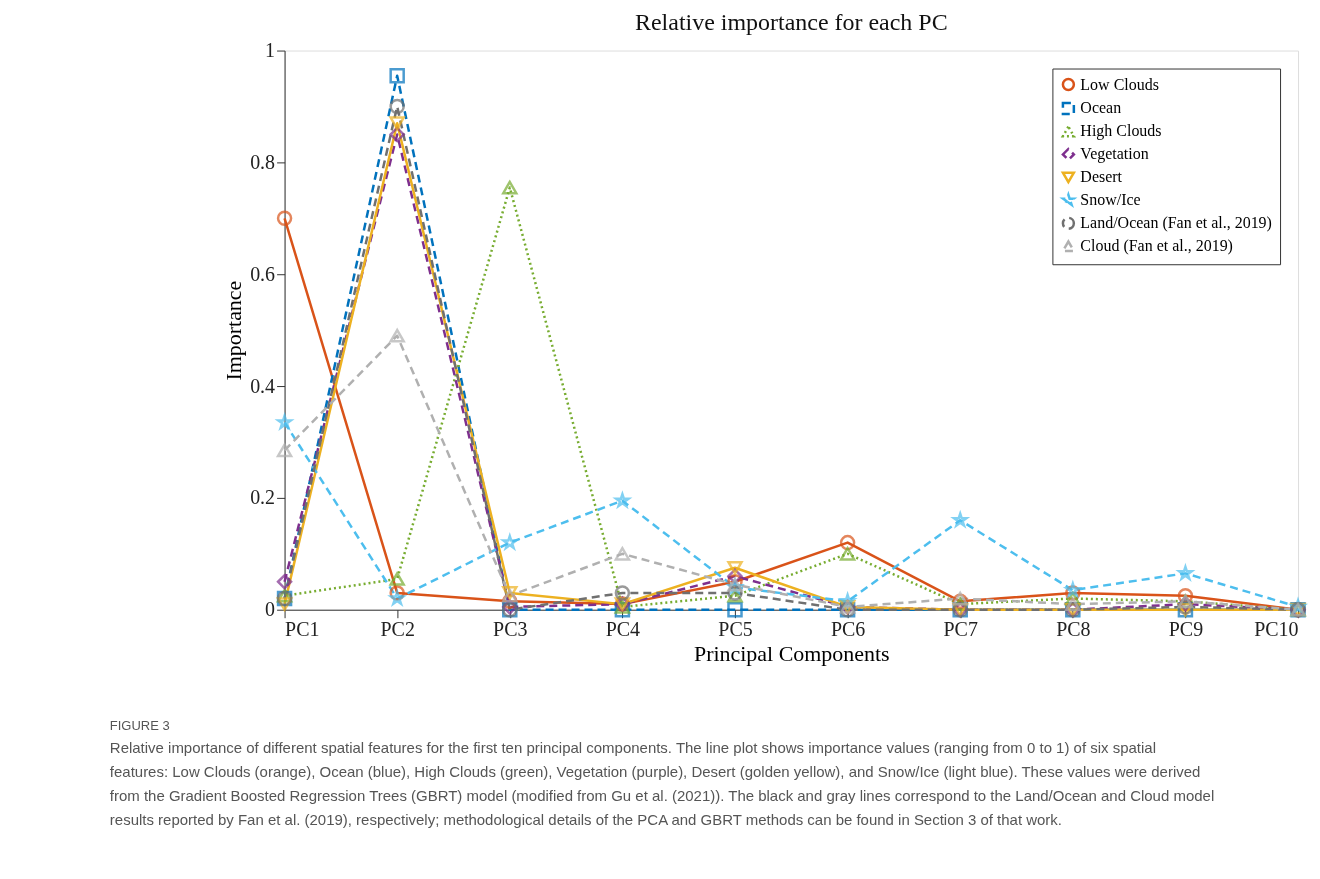  What do you see at coordinates (302, 629) in the screenshot?
I see `x-tick-label: PC1` at bounding box center [302, 629].